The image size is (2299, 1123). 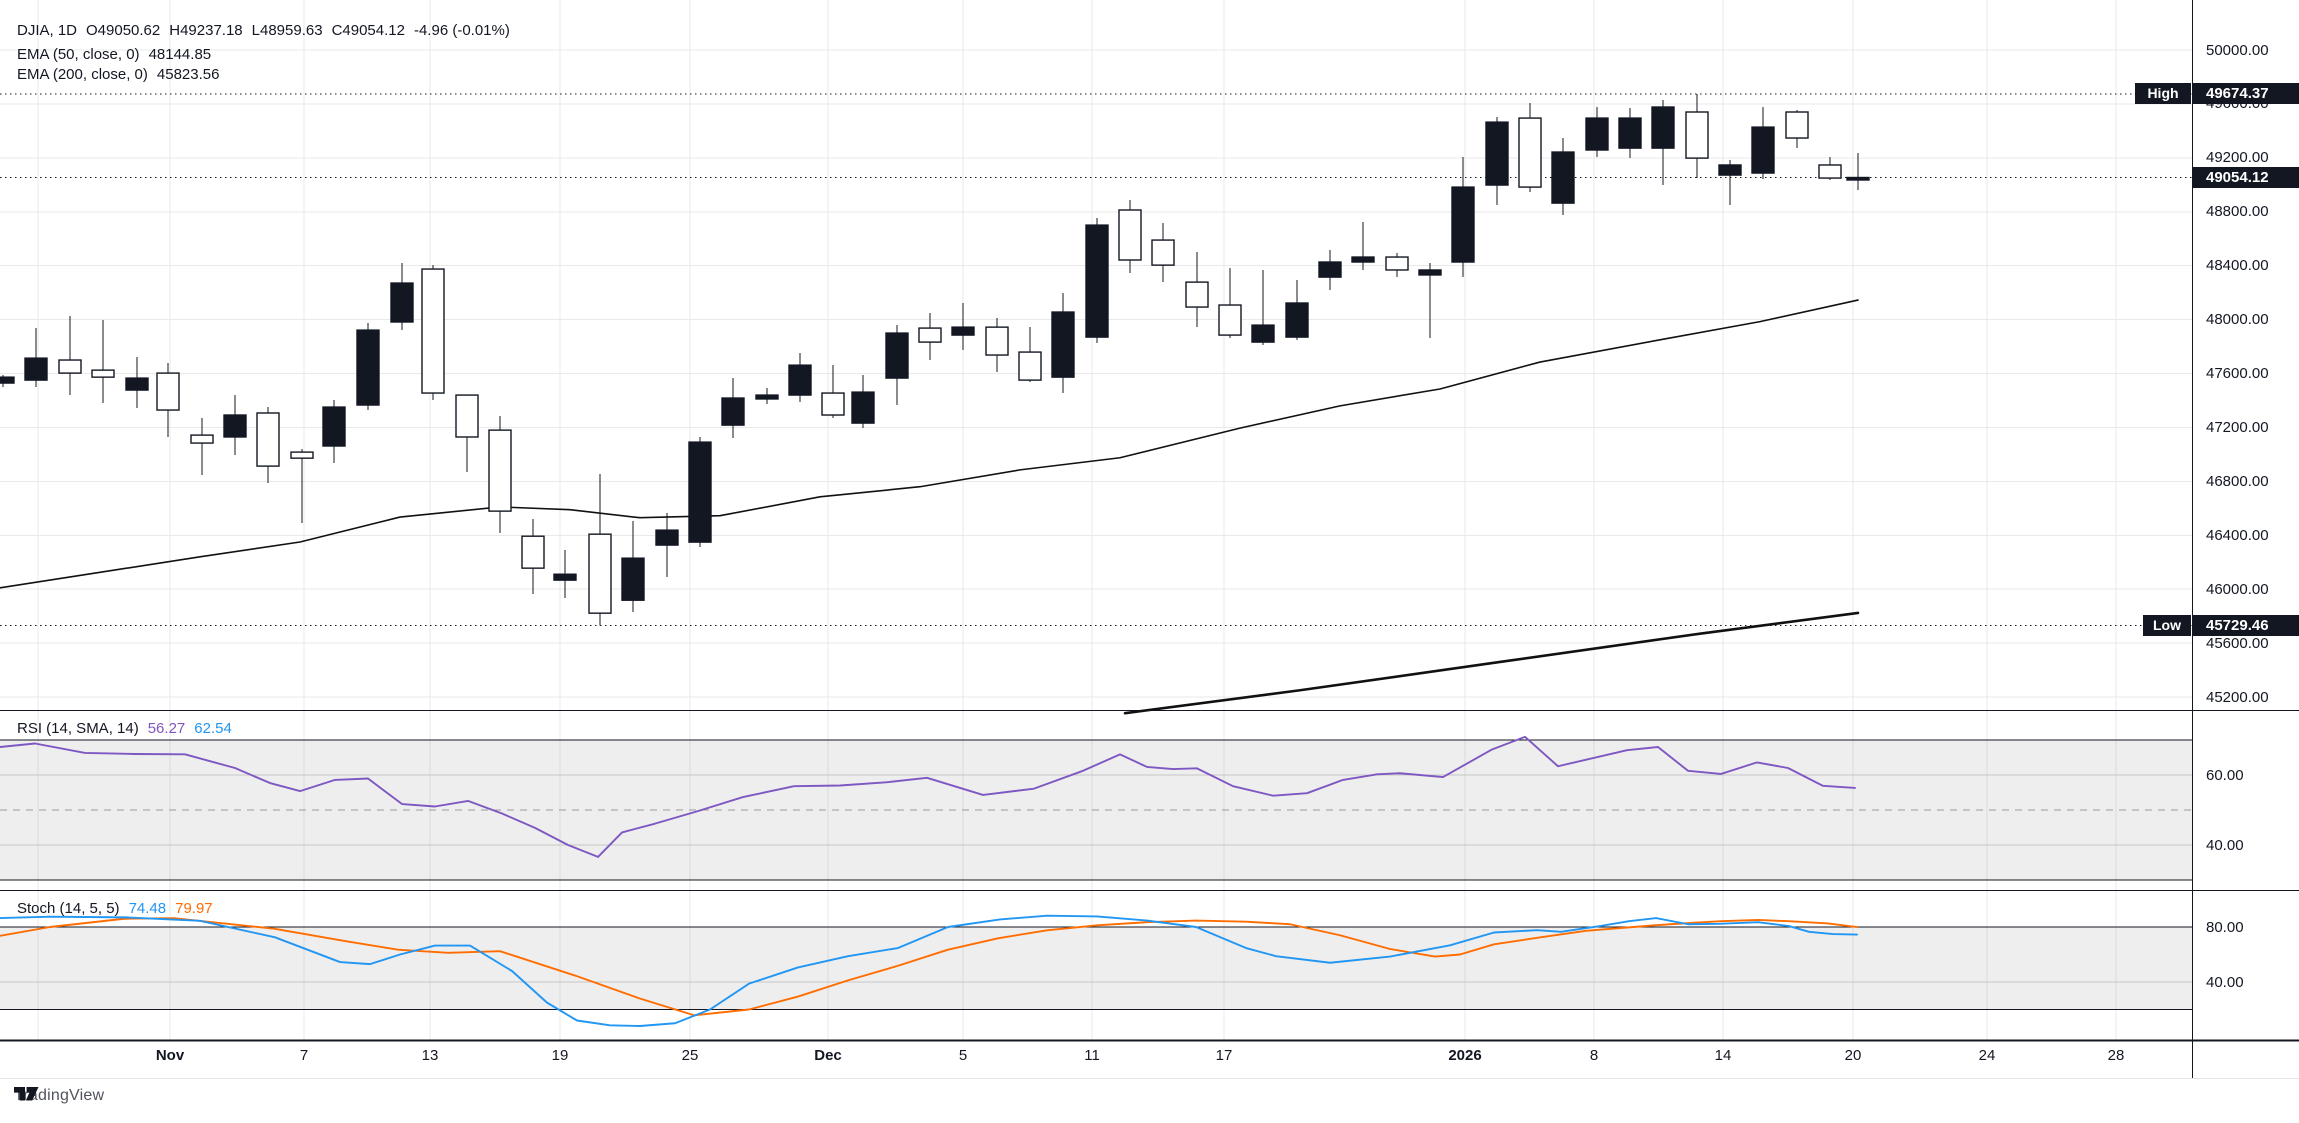 I want to click on time-axis-label: 7, so click(x=304, y=1055).